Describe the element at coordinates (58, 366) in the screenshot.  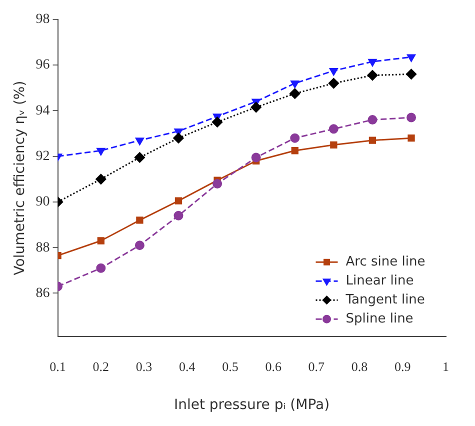
I see `x-tick-label: 0.1` at that location.